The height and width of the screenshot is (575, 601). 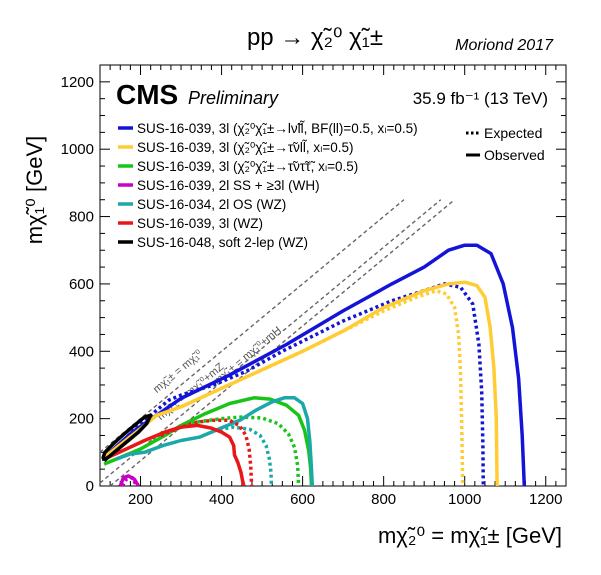 What do you see at coordinates (200, 223) in the screenshot?
I see `legend-label: SUS-16-039, 3l (WZ)` at bounding box center [200, 223].